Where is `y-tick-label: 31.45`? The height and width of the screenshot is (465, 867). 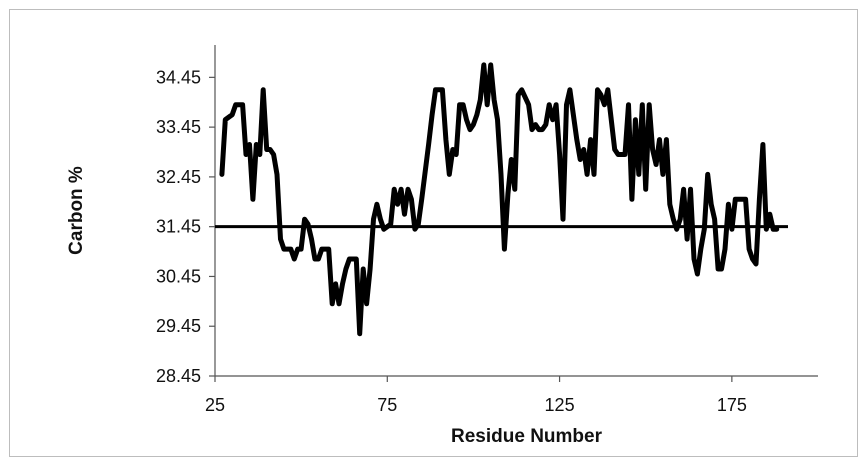 y-tick-label: 31.45 is located at coordinates (178, 227).